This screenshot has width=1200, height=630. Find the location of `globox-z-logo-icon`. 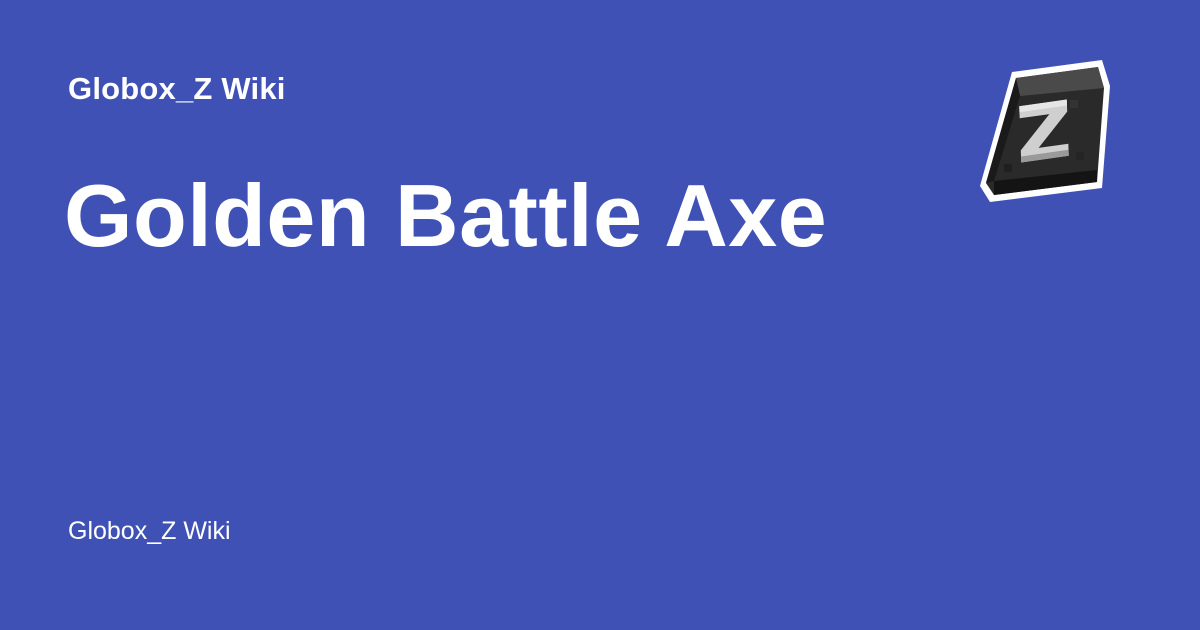

globox-z-logo-icon is located at coordinates (1045, 131).